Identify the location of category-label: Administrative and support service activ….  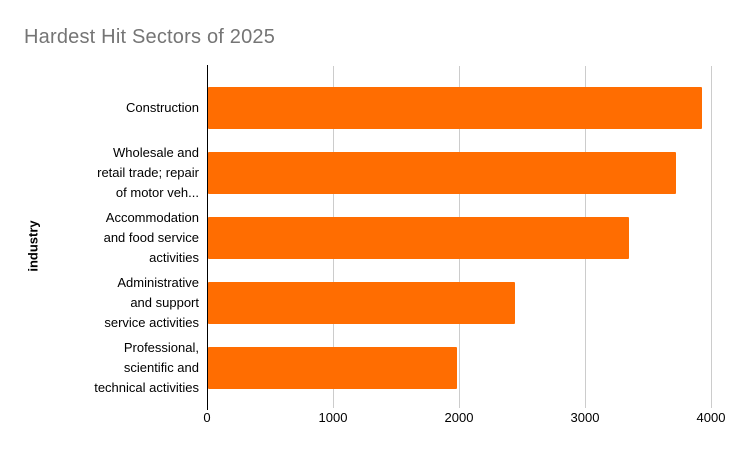
(151, 302).